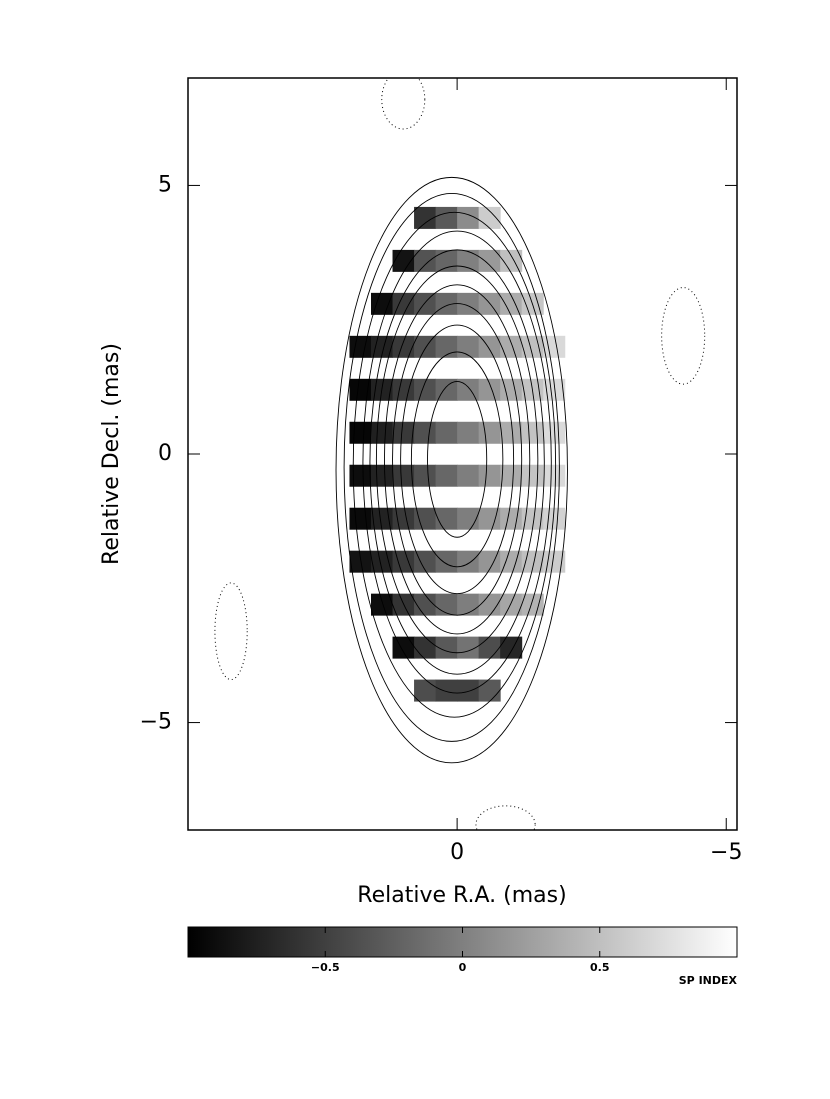 The height and width of the screenshot is (1099, 830). Describe the element at coordinates (600, 967) in the screenshot. I see `colorbar-tick-label: 0.5` at that location.